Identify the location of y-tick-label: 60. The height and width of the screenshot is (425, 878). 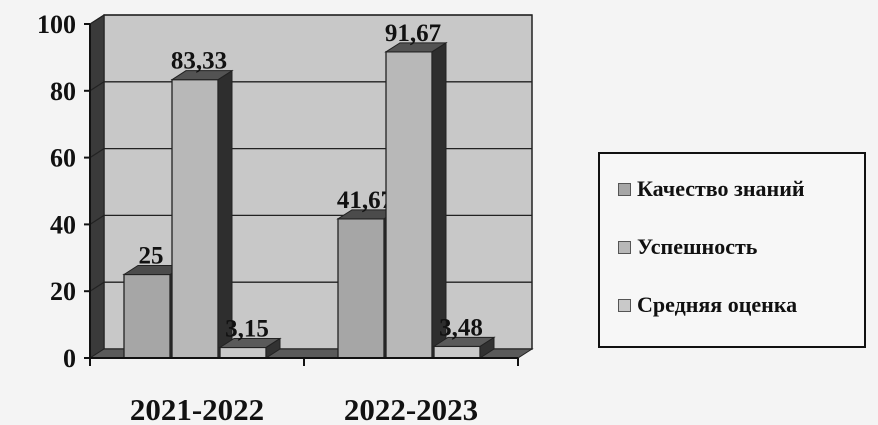
(63, 158).